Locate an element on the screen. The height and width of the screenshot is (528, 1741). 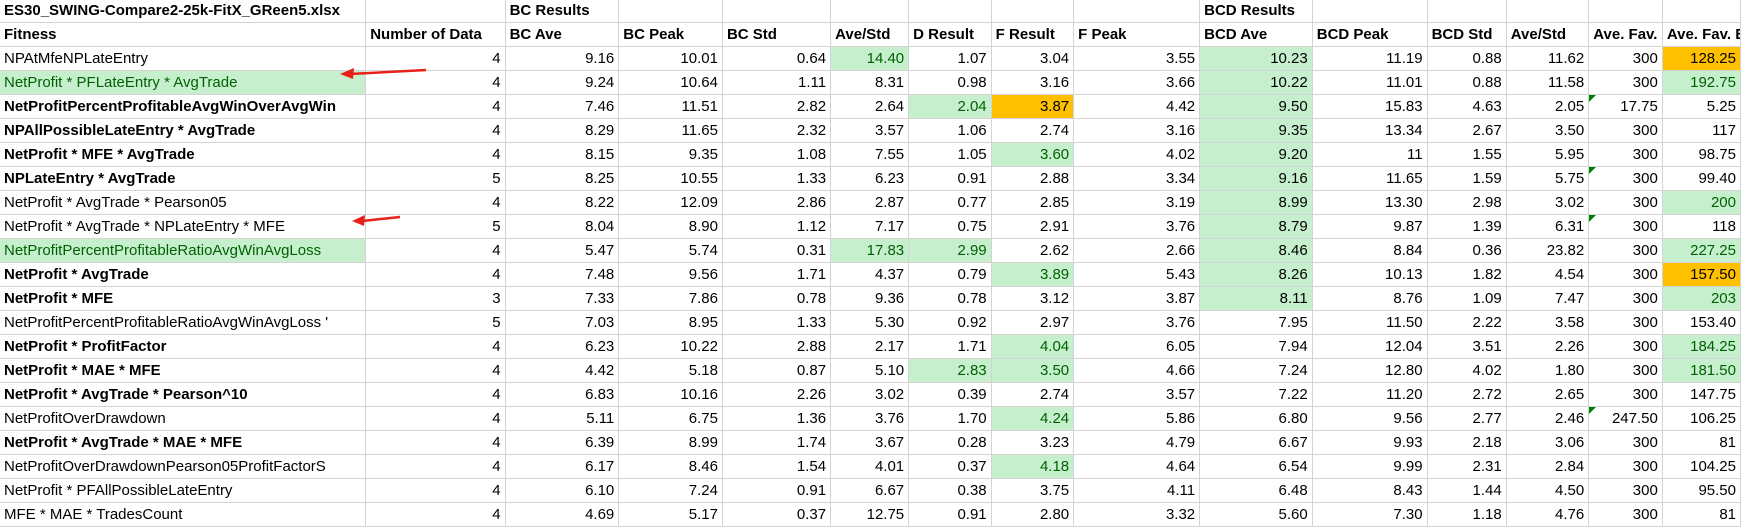
data-cell: 81 is located at coordinates (1701, 514).